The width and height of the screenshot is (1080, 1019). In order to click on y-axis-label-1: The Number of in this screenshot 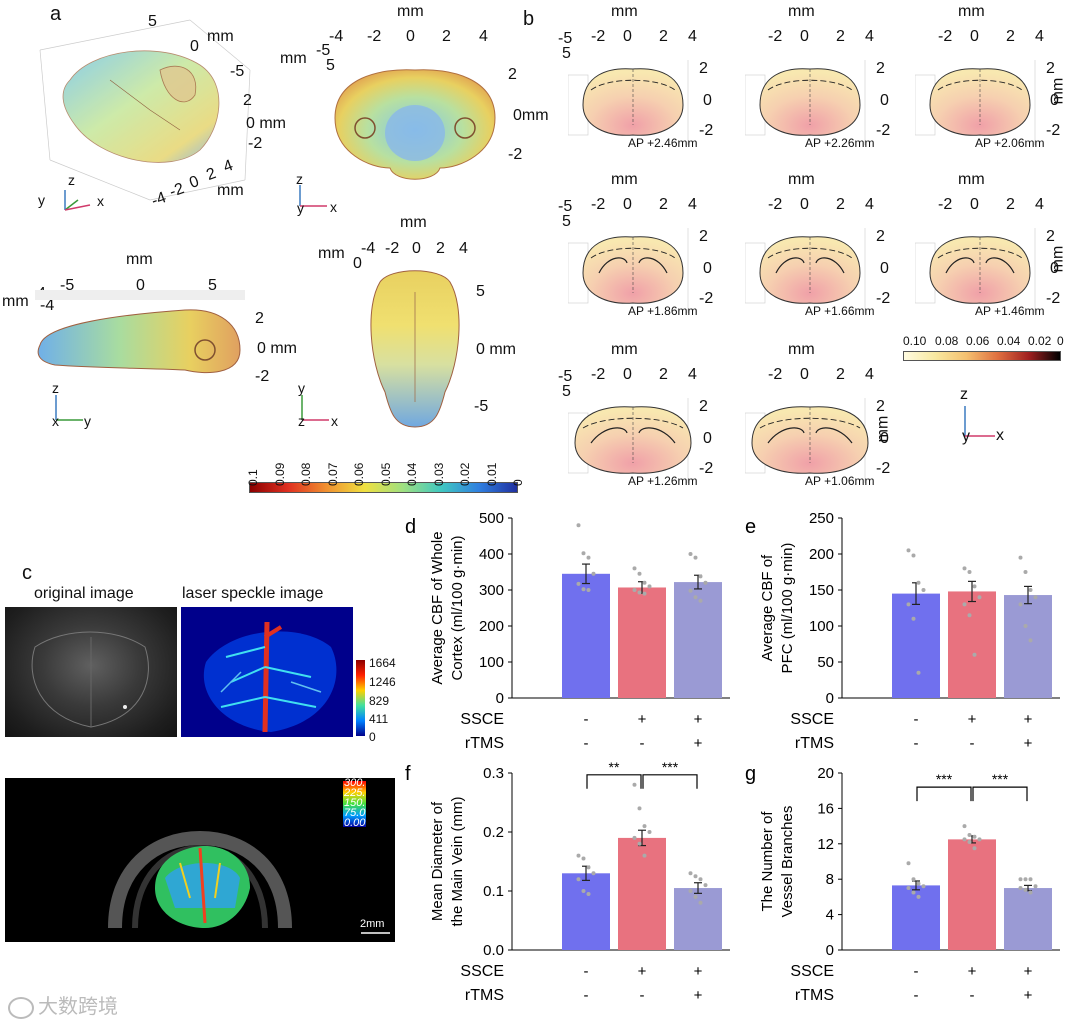, I will do `click(767, 861)`.